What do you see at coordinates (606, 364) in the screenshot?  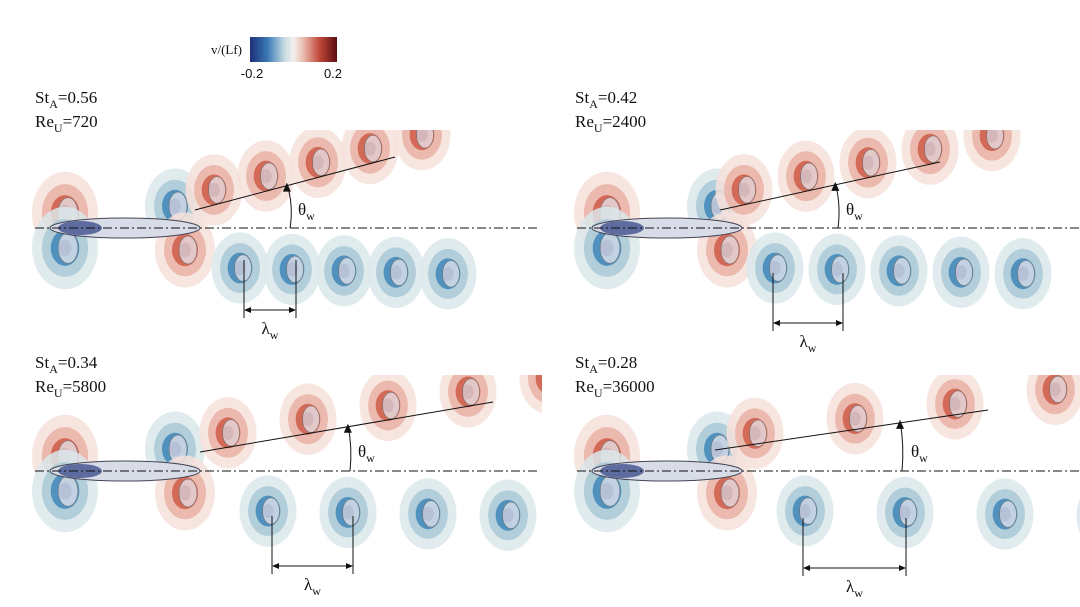 I see `strouhal-label: StA=0.28` at bounding box center [606, 364].